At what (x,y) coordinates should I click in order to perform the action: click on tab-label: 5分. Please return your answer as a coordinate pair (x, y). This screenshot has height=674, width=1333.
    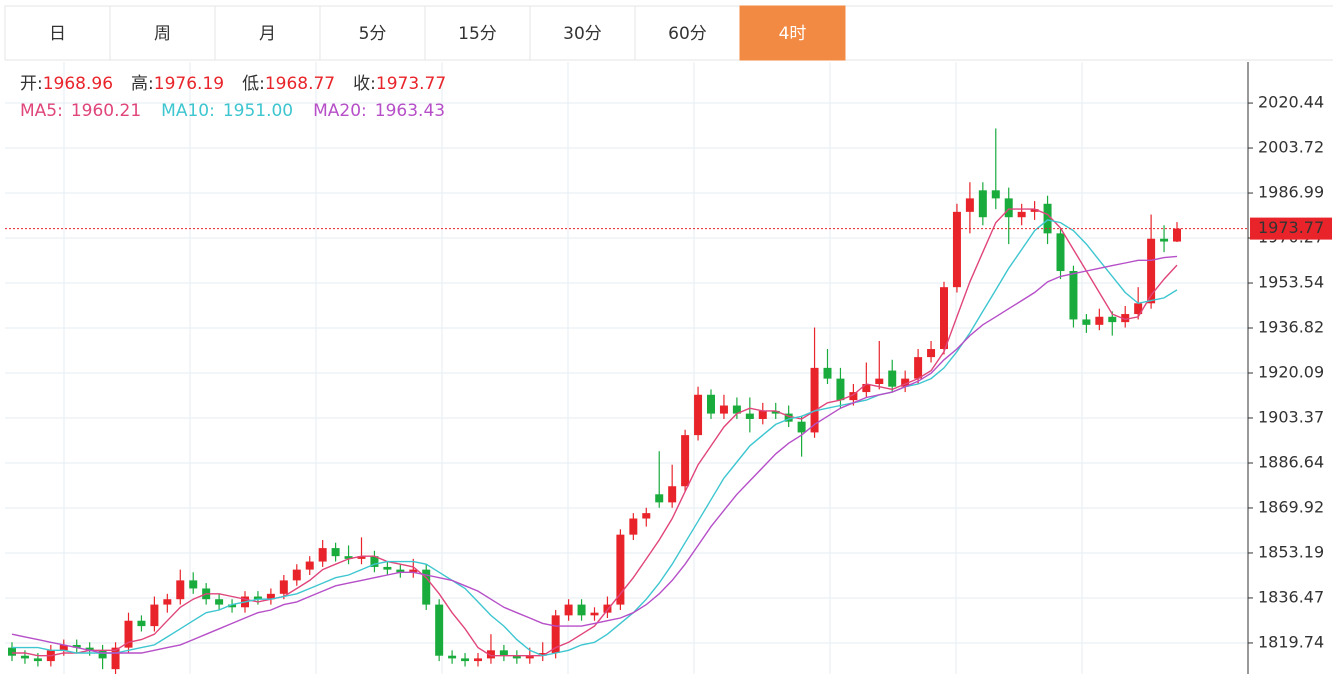
    Looking at the image, I should click on (373, 34).